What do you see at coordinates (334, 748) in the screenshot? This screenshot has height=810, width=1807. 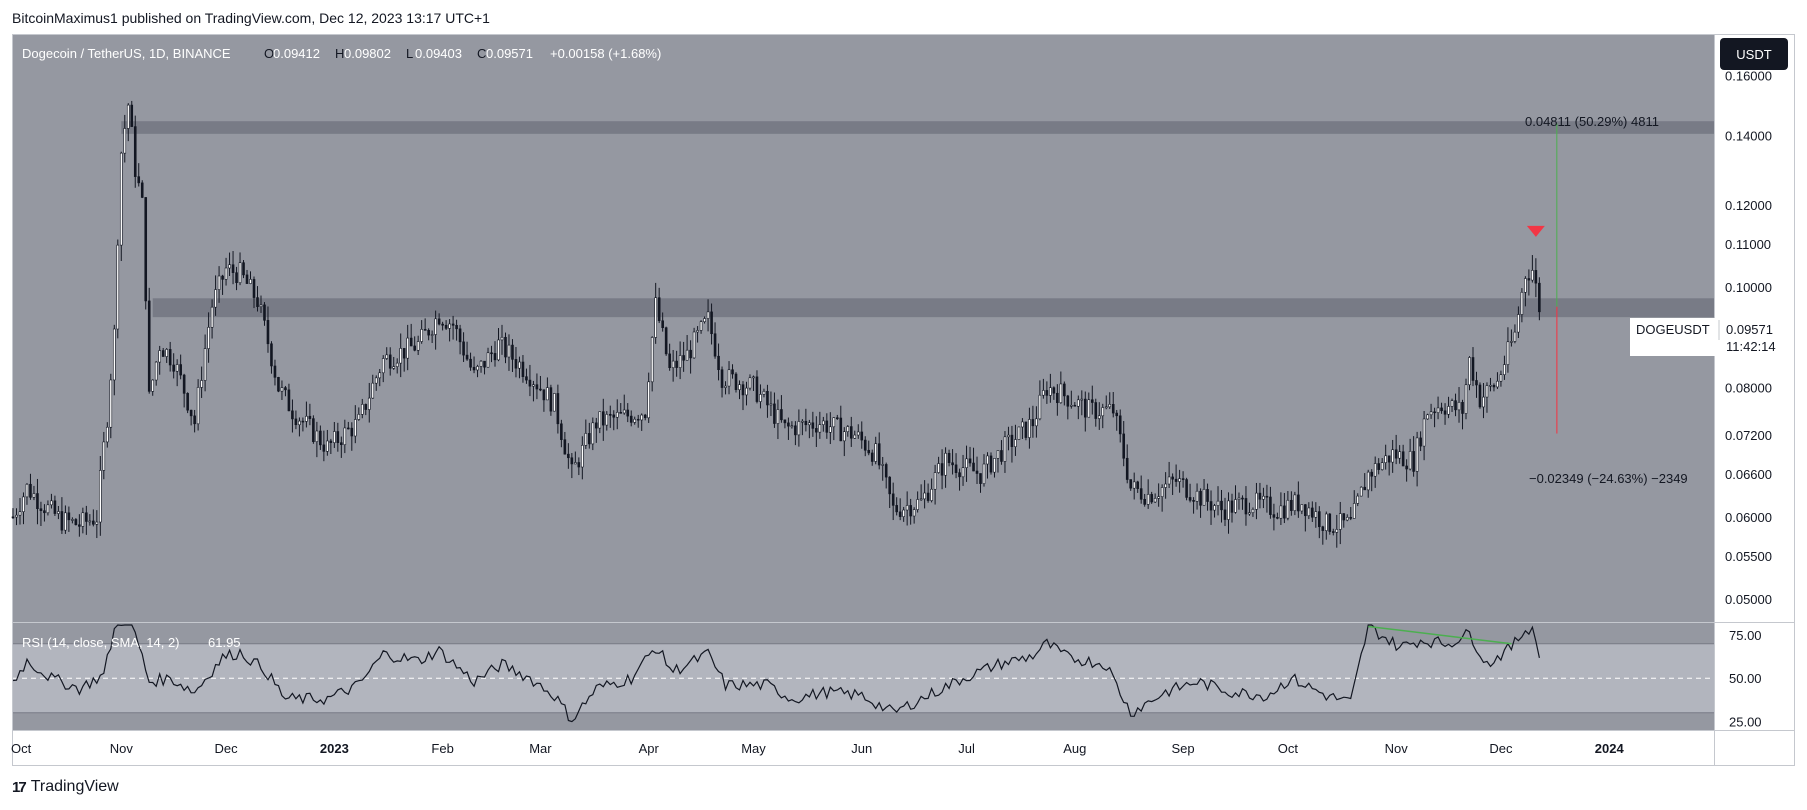 I see `time-axis-tick: 2023` at bounding box center [334, 748].